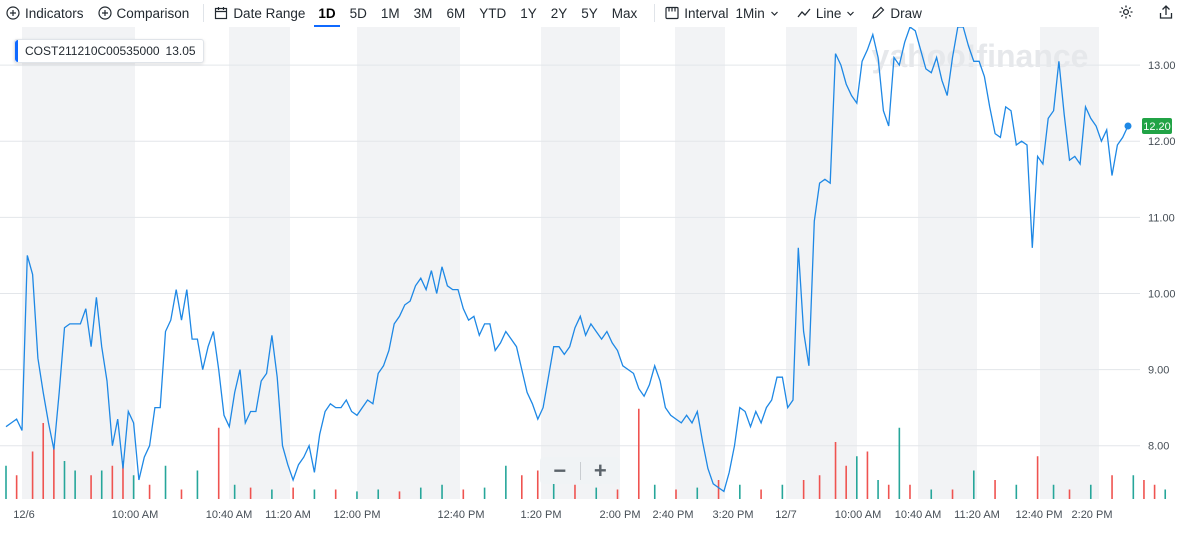 The image size is (1184, 534). What do you see at coordinates (580, 470) in the screenshot?
I see `zoom-divider` at bounding box center [580, 470].